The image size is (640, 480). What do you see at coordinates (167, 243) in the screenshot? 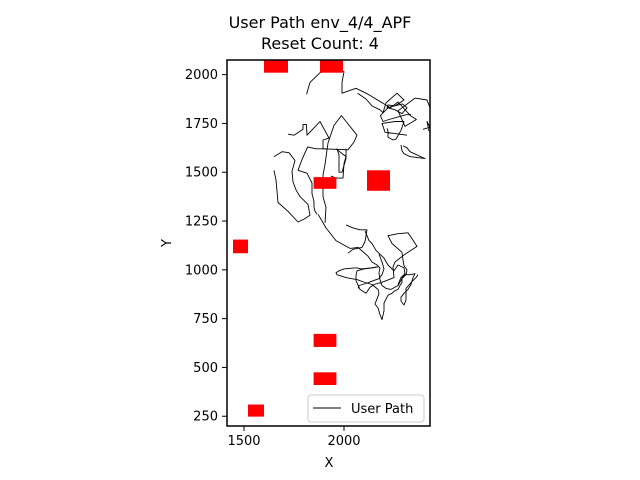
I see `y-axis-label: Y` at bounding box center [167, 243].